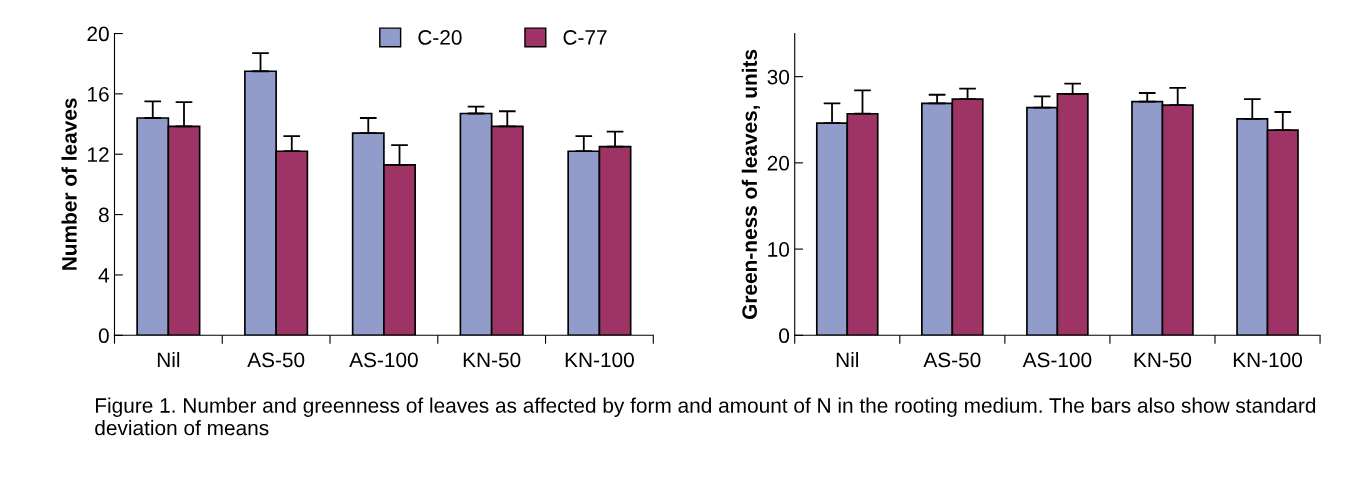 This screenshot has width=1347, height=479. I want to click on legend-label: C-20, so click(440, 37).